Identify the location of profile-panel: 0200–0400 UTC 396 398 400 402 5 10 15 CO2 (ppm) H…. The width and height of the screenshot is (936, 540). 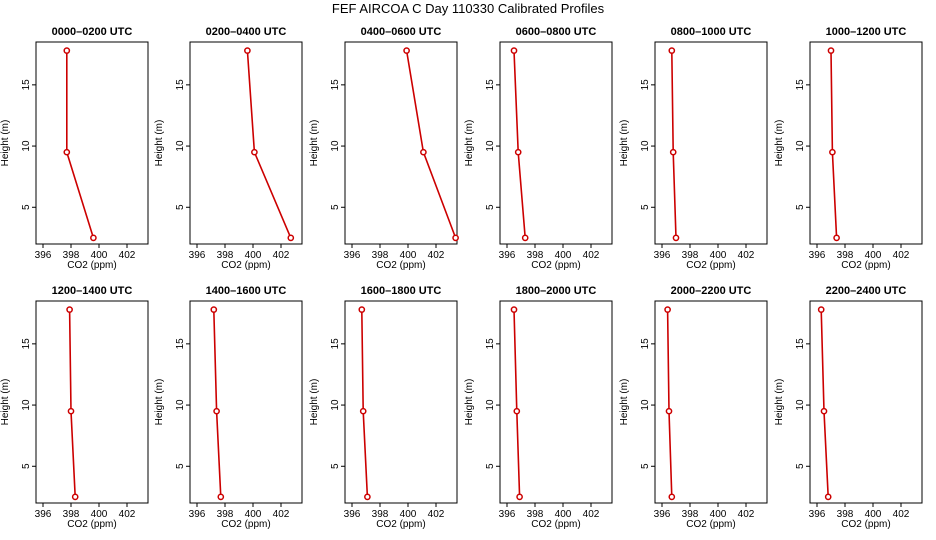
(228, 148).